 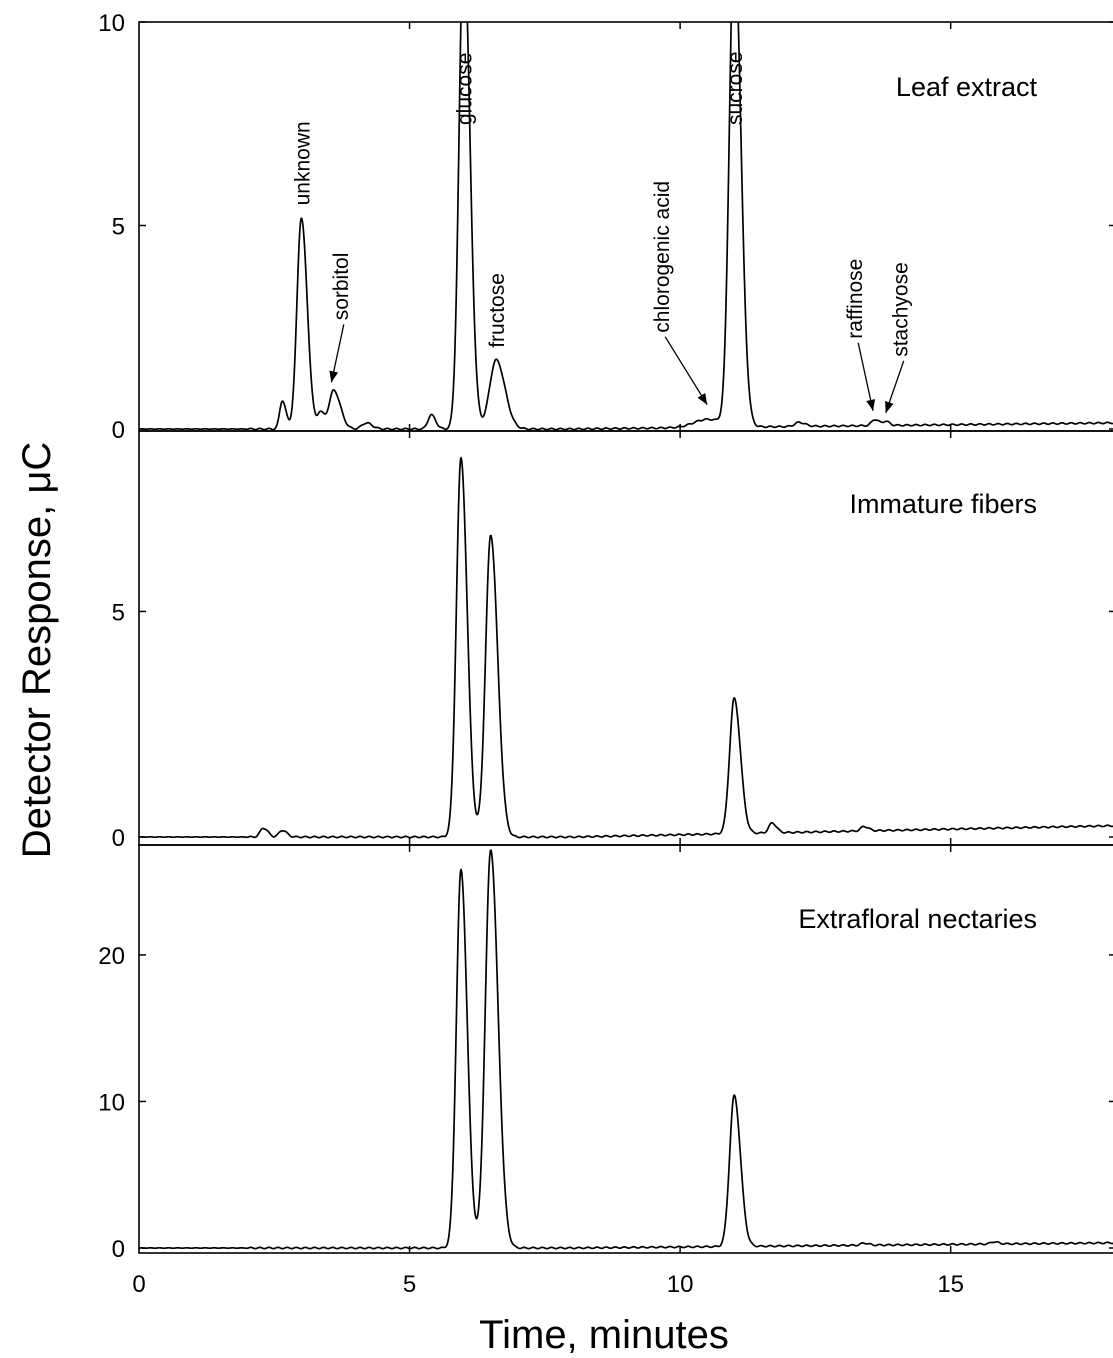 I want to click on y-tick-label: 20, so click(x=111, y=956).